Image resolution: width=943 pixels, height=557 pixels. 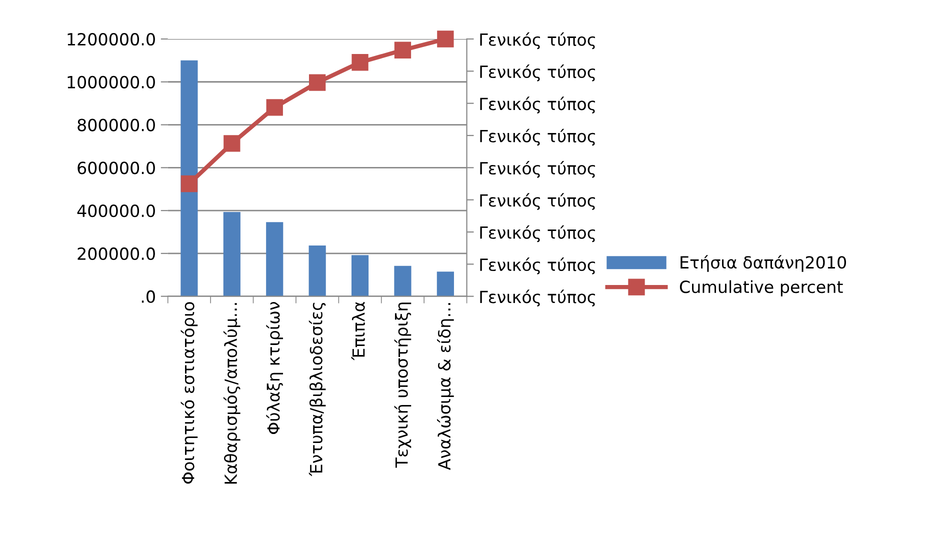 What do you see at coordinates (358, 331) in the screenshot?
I see `x-tick-label: Έπιπλα` at bounding box center [358, 331].